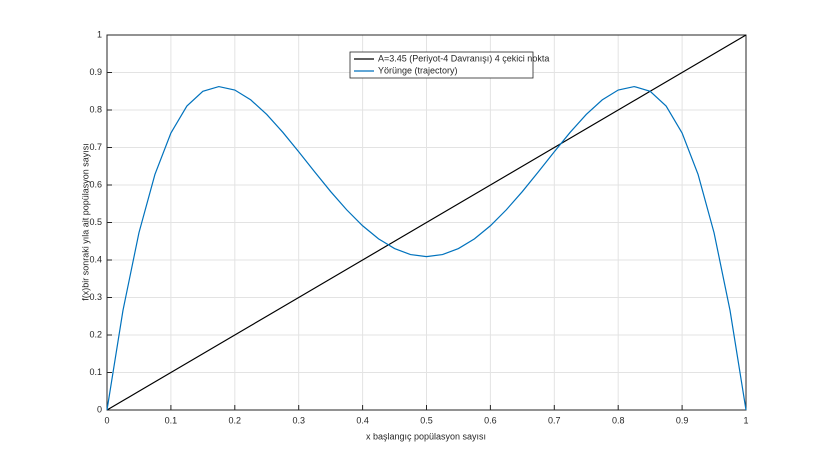 Image resolution: width=825 pixels, height=462 pixels. What do you see at coordinates (362, 420) in the screenshot?
I see `x-tick-label: 0.4` at bounding box center [362, 420].